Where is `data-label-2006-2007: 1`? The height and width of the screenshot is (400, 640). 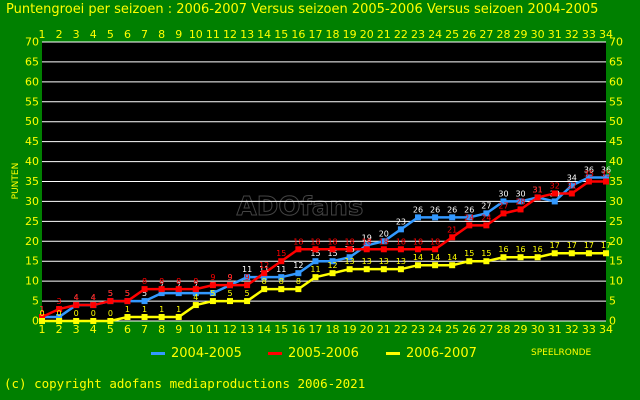
data-label-2006-2007: 1 is located at coordinates (144, 309).